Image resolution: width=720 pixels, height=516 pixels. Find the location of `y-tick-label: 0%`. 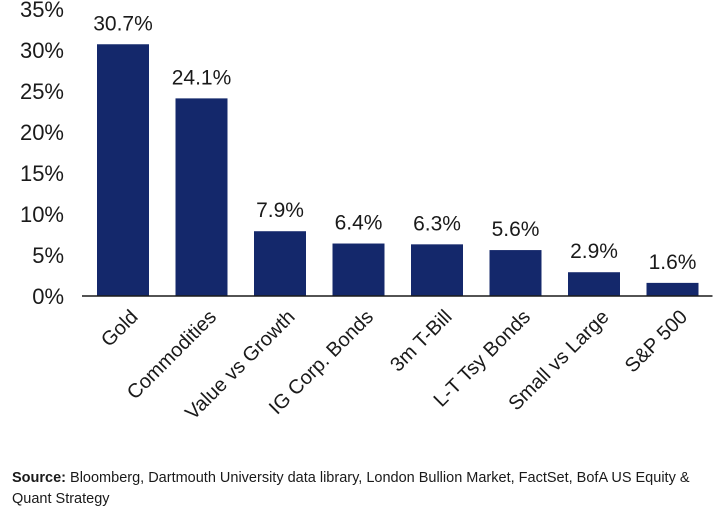

y-tick-label: 0% is located at coordinates (48, 296).